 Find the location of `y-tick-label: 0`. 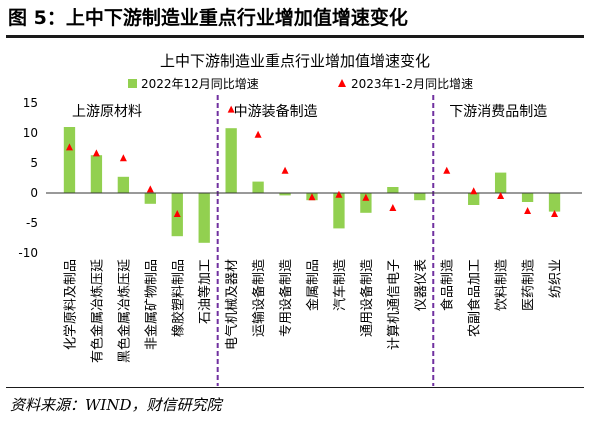

y-tick-label: 0 is located at coordinates (34, 193).